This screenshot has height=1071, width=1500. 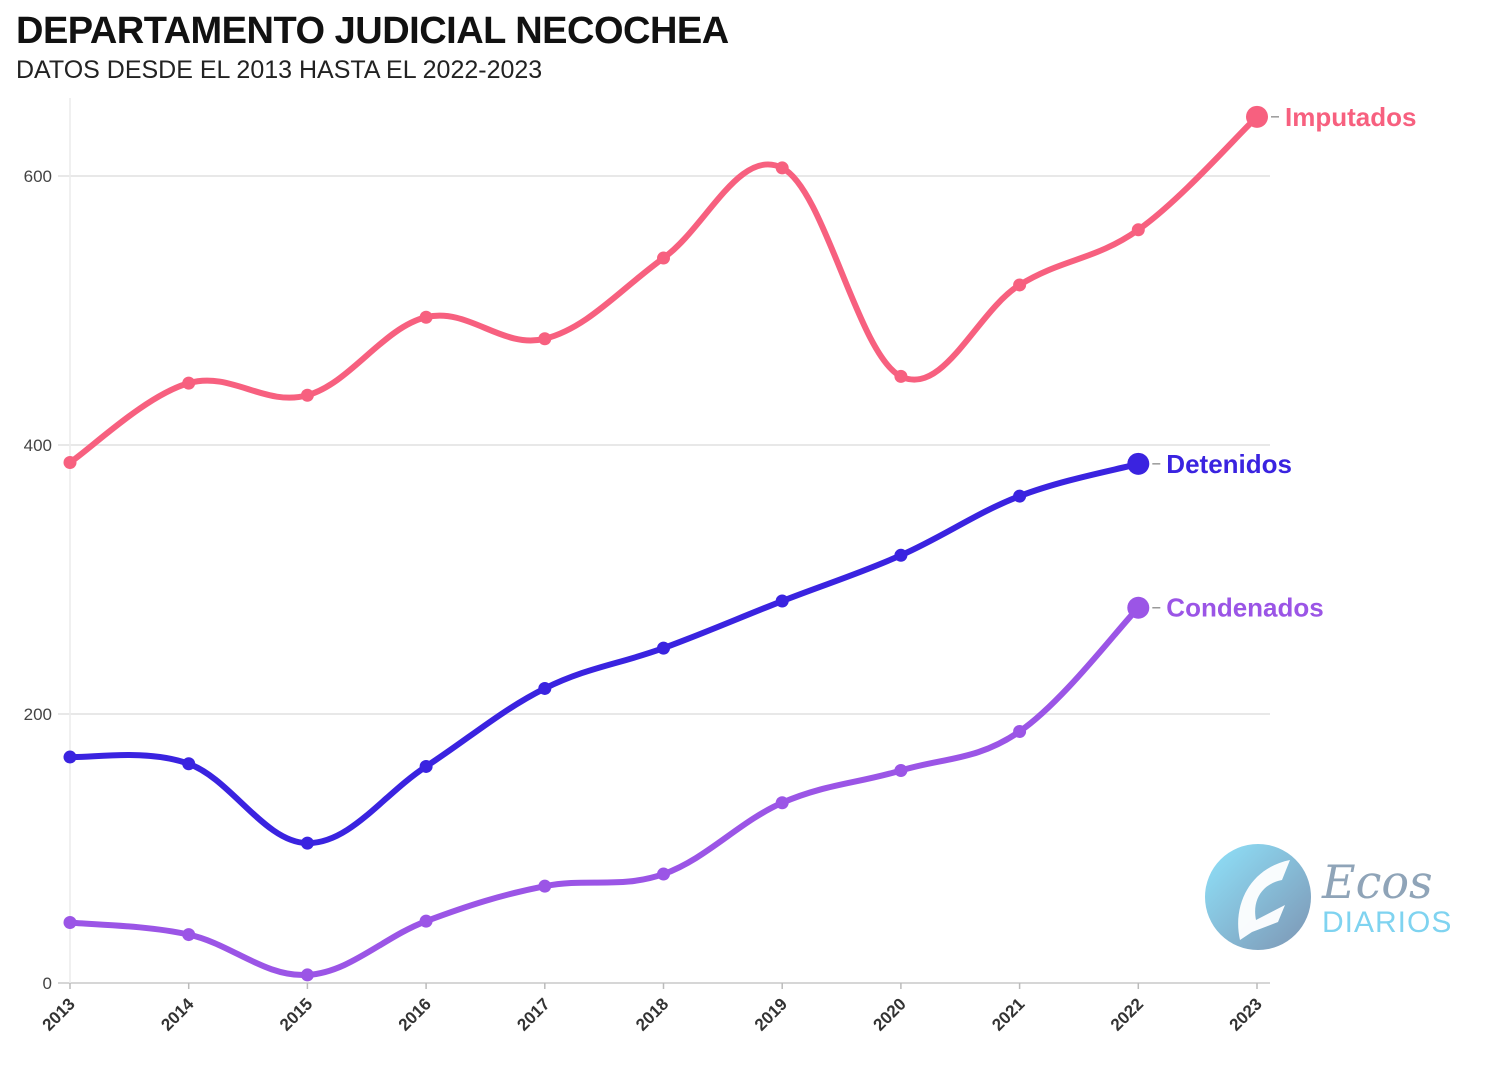 I want to click on y-tick-label: 400, so click(x=38, y=445).